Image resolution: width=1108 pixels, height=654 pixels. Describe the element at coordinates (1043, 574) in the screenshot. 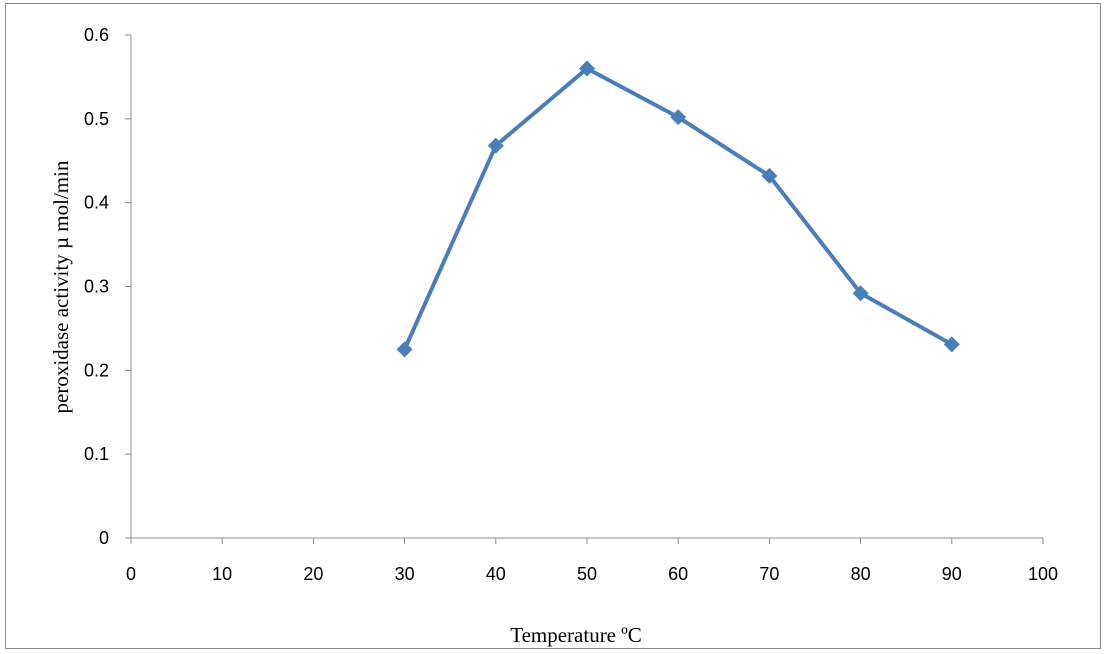

I see `x-tick-label: 100` at that location.